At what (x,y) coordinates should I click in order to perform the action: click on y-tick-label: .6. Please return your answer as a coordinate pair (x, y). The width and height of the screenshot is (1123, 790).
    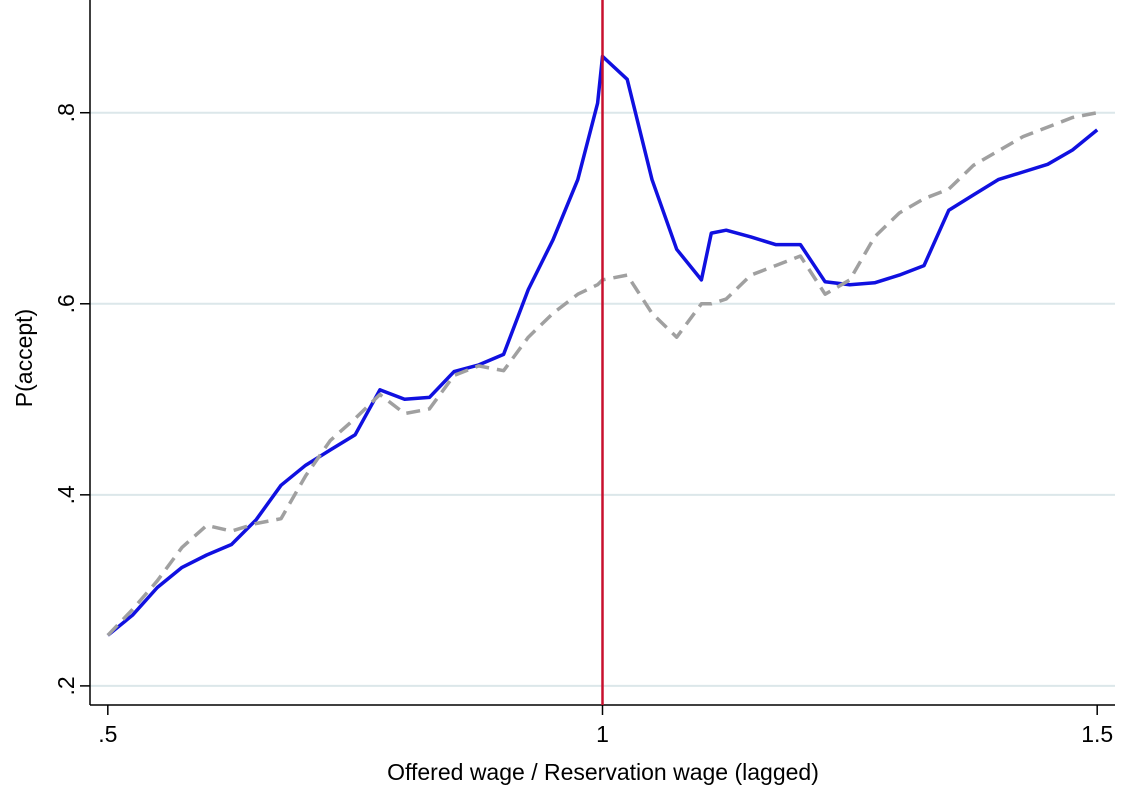
    Looking at the image, I should click on (66, 303).